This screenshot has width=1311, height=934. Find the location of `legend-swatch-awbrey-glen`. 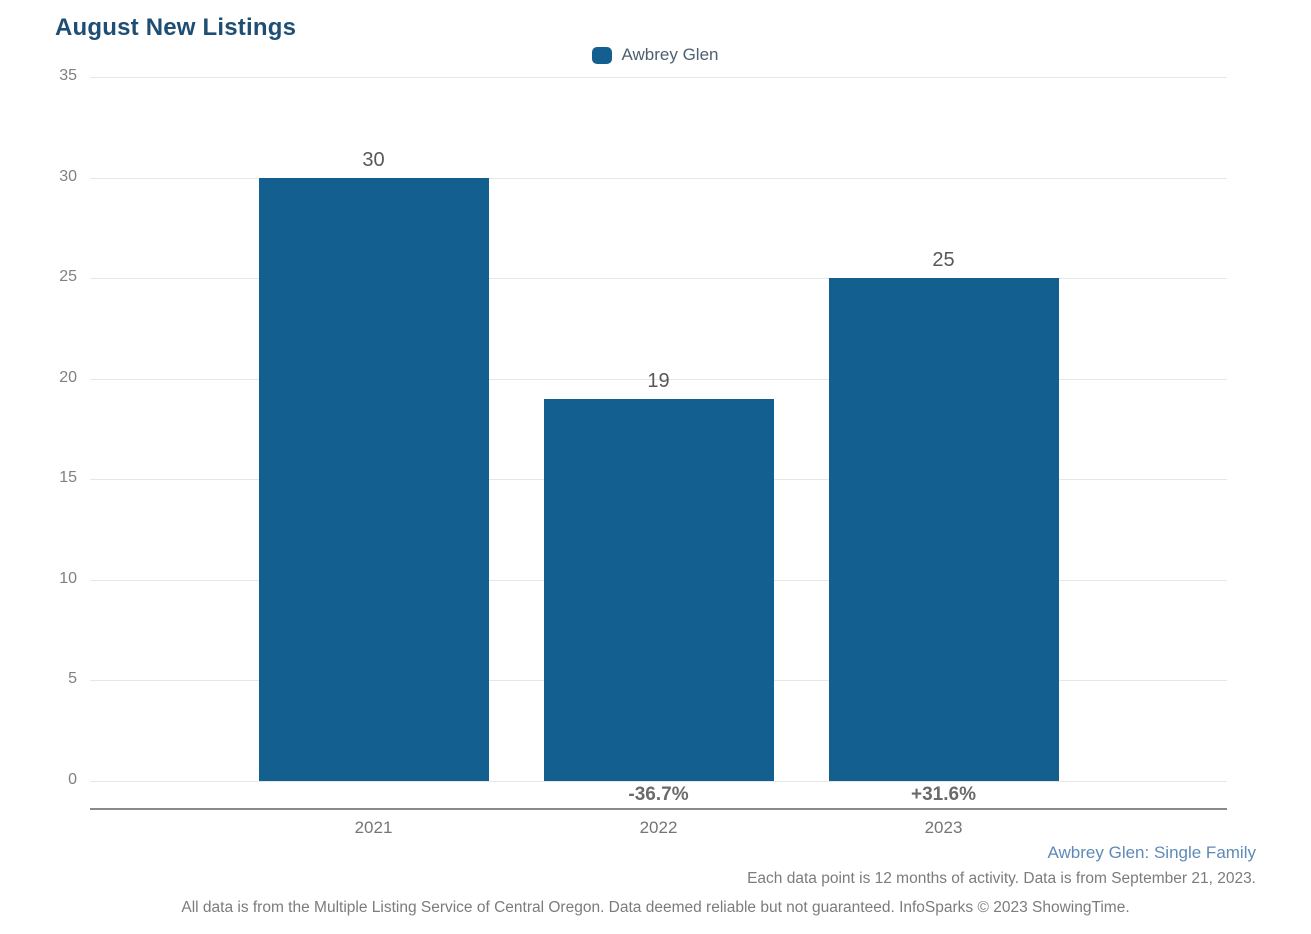

legend-swatch-awbrey-glen is located at coordinates (602, 55).